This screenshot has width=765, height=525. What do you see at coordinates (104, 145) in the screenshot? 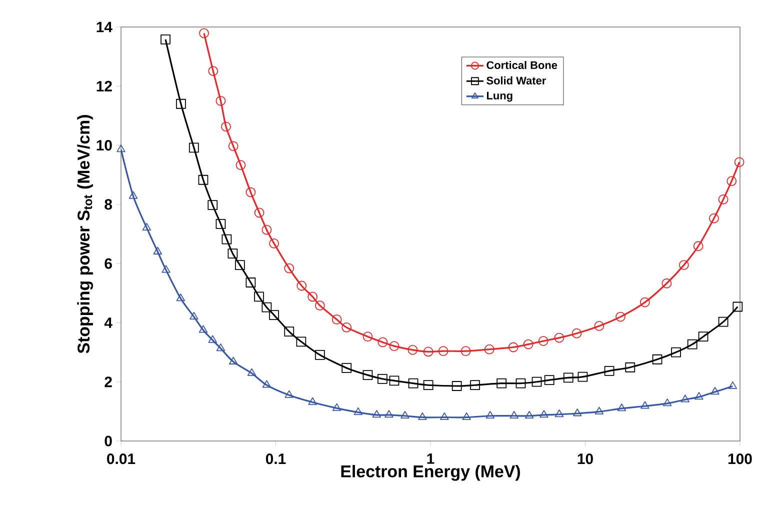
I see `y-tick-label: 10` at bounding box center [104, 145].